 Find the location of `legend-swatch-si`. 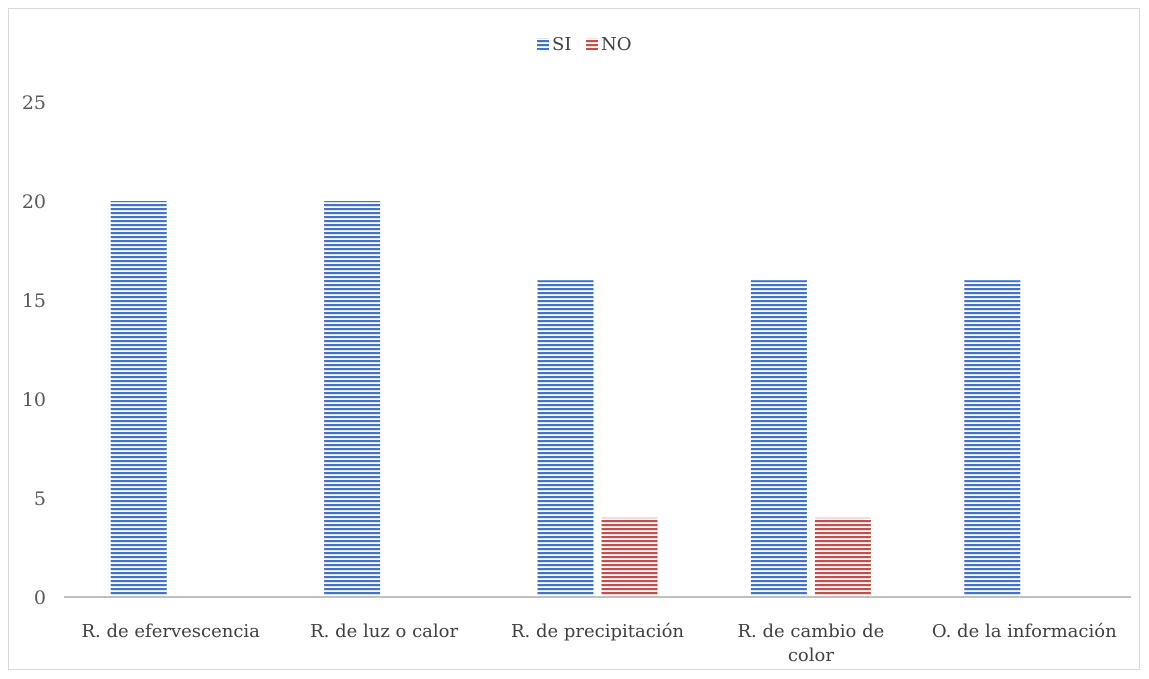

legend-swatch-si is located at coordinates (543, 44).